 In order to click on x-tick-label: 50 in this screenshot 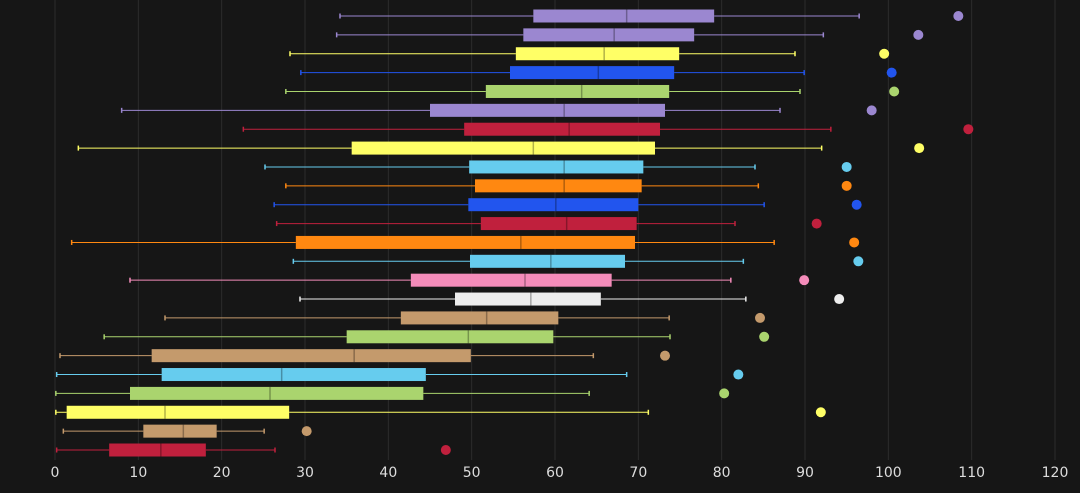, I will do `click(472, 473)`.